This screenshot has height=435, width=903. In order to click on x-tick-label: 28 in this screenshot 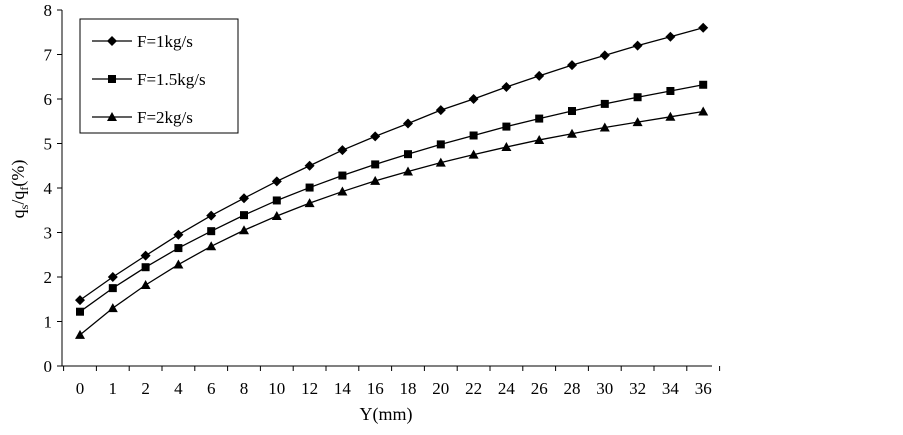, I will do `click(572, 388)`.